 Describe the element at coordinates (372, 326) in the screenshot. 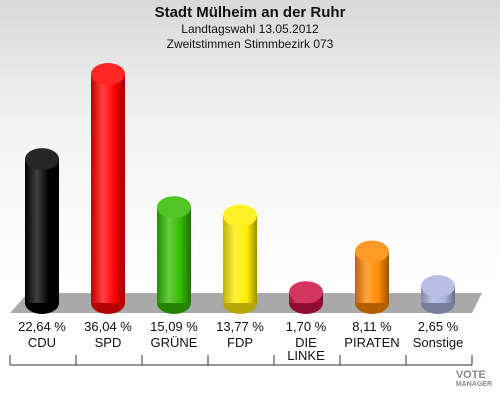

I see `value-label: 8,11 %` at that location.